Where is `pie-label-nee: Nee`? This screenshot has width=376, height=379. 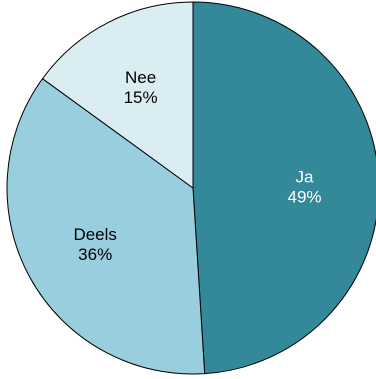
pie-label-nee: Nee is located at coordinates (140, 77).